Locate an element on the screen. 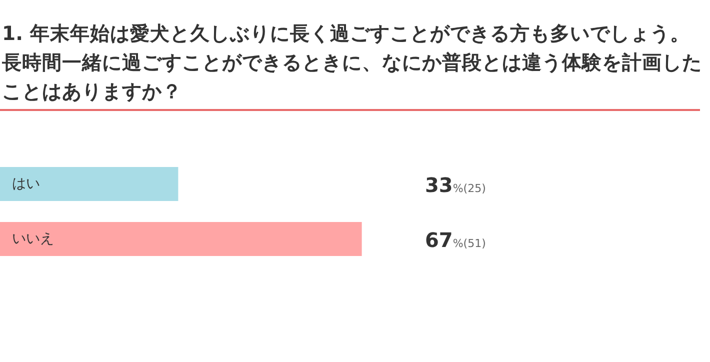 The height and width of the screenshot is (362, 710). y-tick-label: いいえ is located at coordinates (33, 239).